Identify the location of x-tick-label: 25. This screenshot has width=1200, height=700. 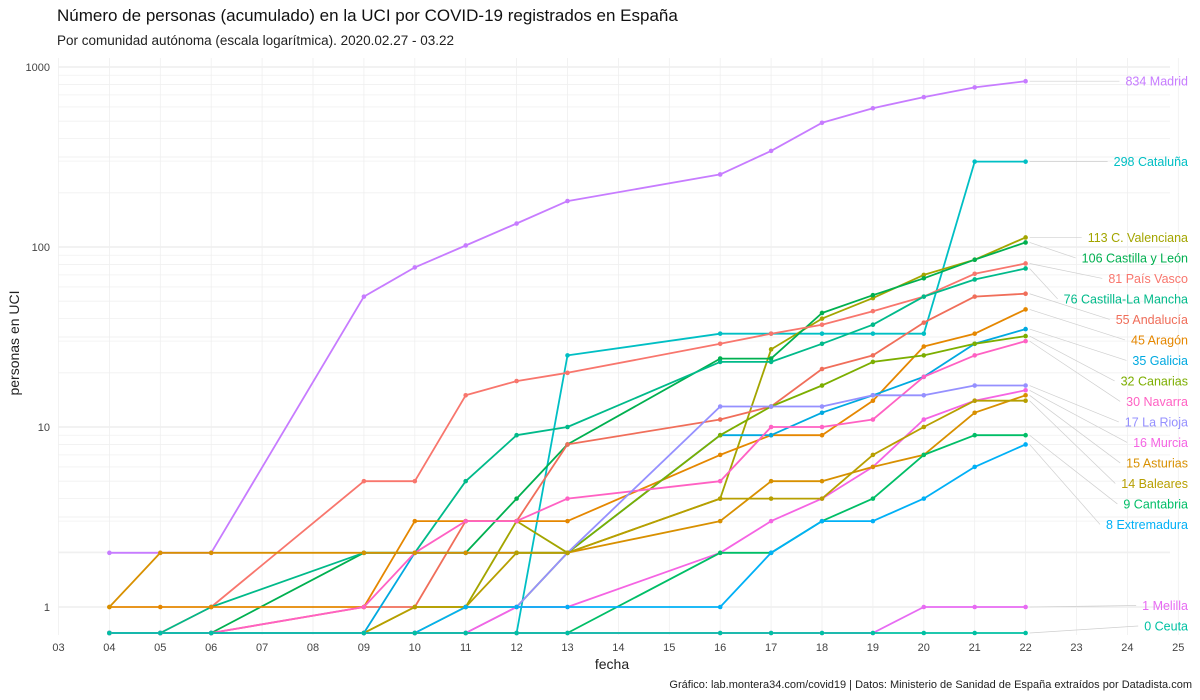
(1178, 648).